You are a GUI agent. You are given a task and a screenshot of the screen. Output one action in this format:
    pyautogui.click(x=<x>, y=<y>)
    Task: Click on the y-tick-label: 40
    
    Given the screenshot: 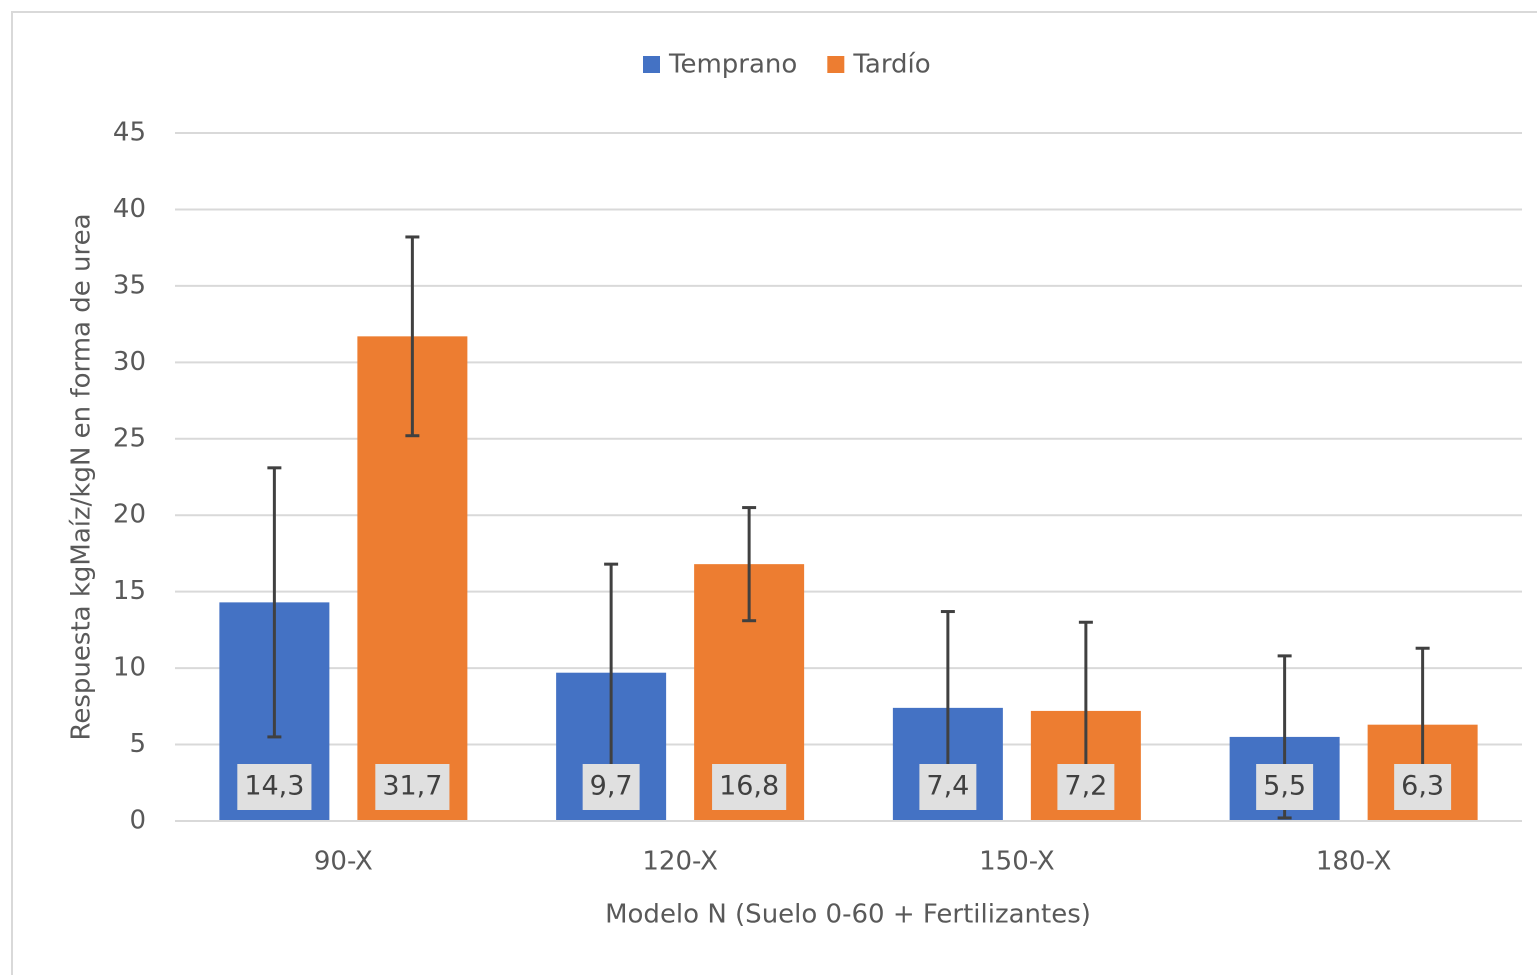 What is the action you would take?
    pyautogui.click(x=129, y=209)
    